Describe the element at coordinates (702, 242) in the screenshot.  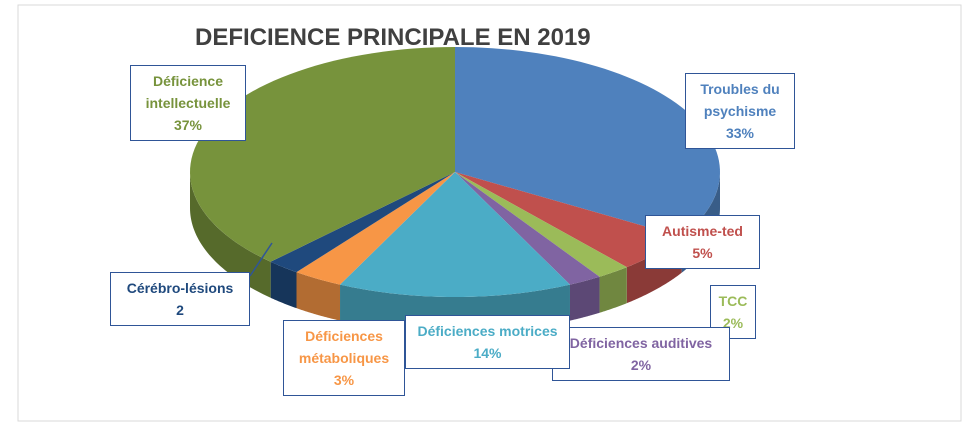
I see `data-label: Autisme-ted 5%` at that location.